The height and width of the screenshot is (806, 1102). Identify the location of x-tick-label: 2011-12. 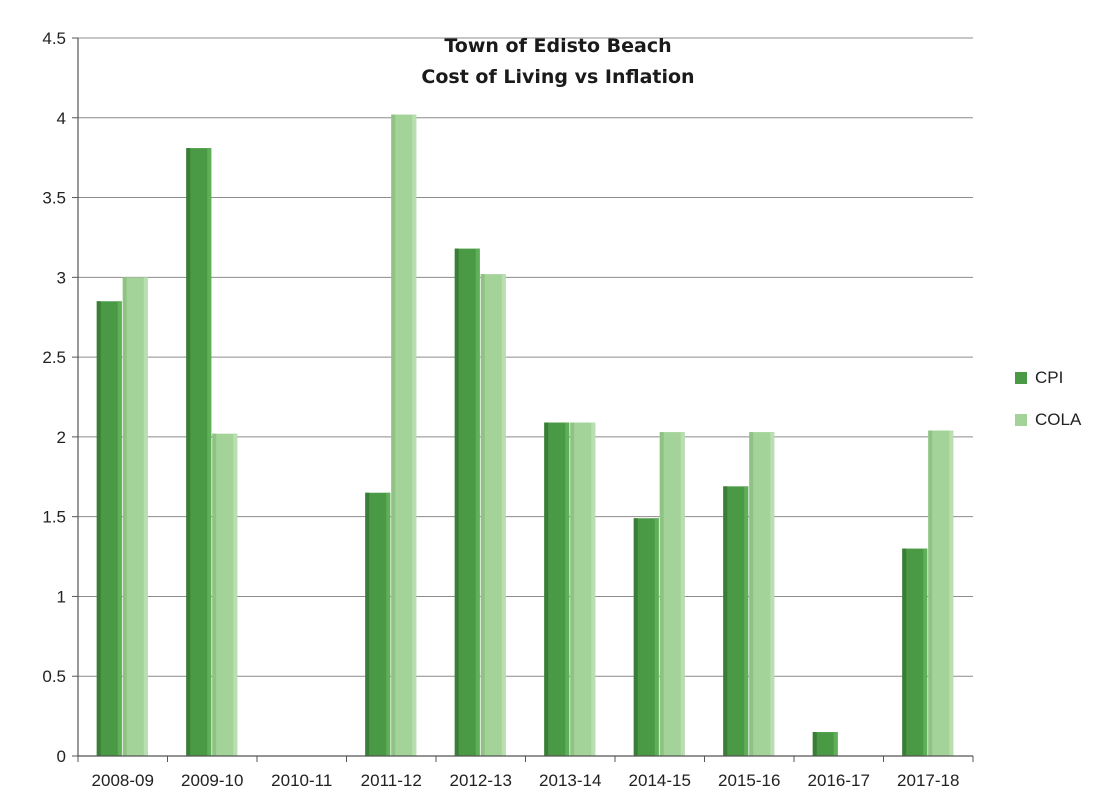
(391, 780).